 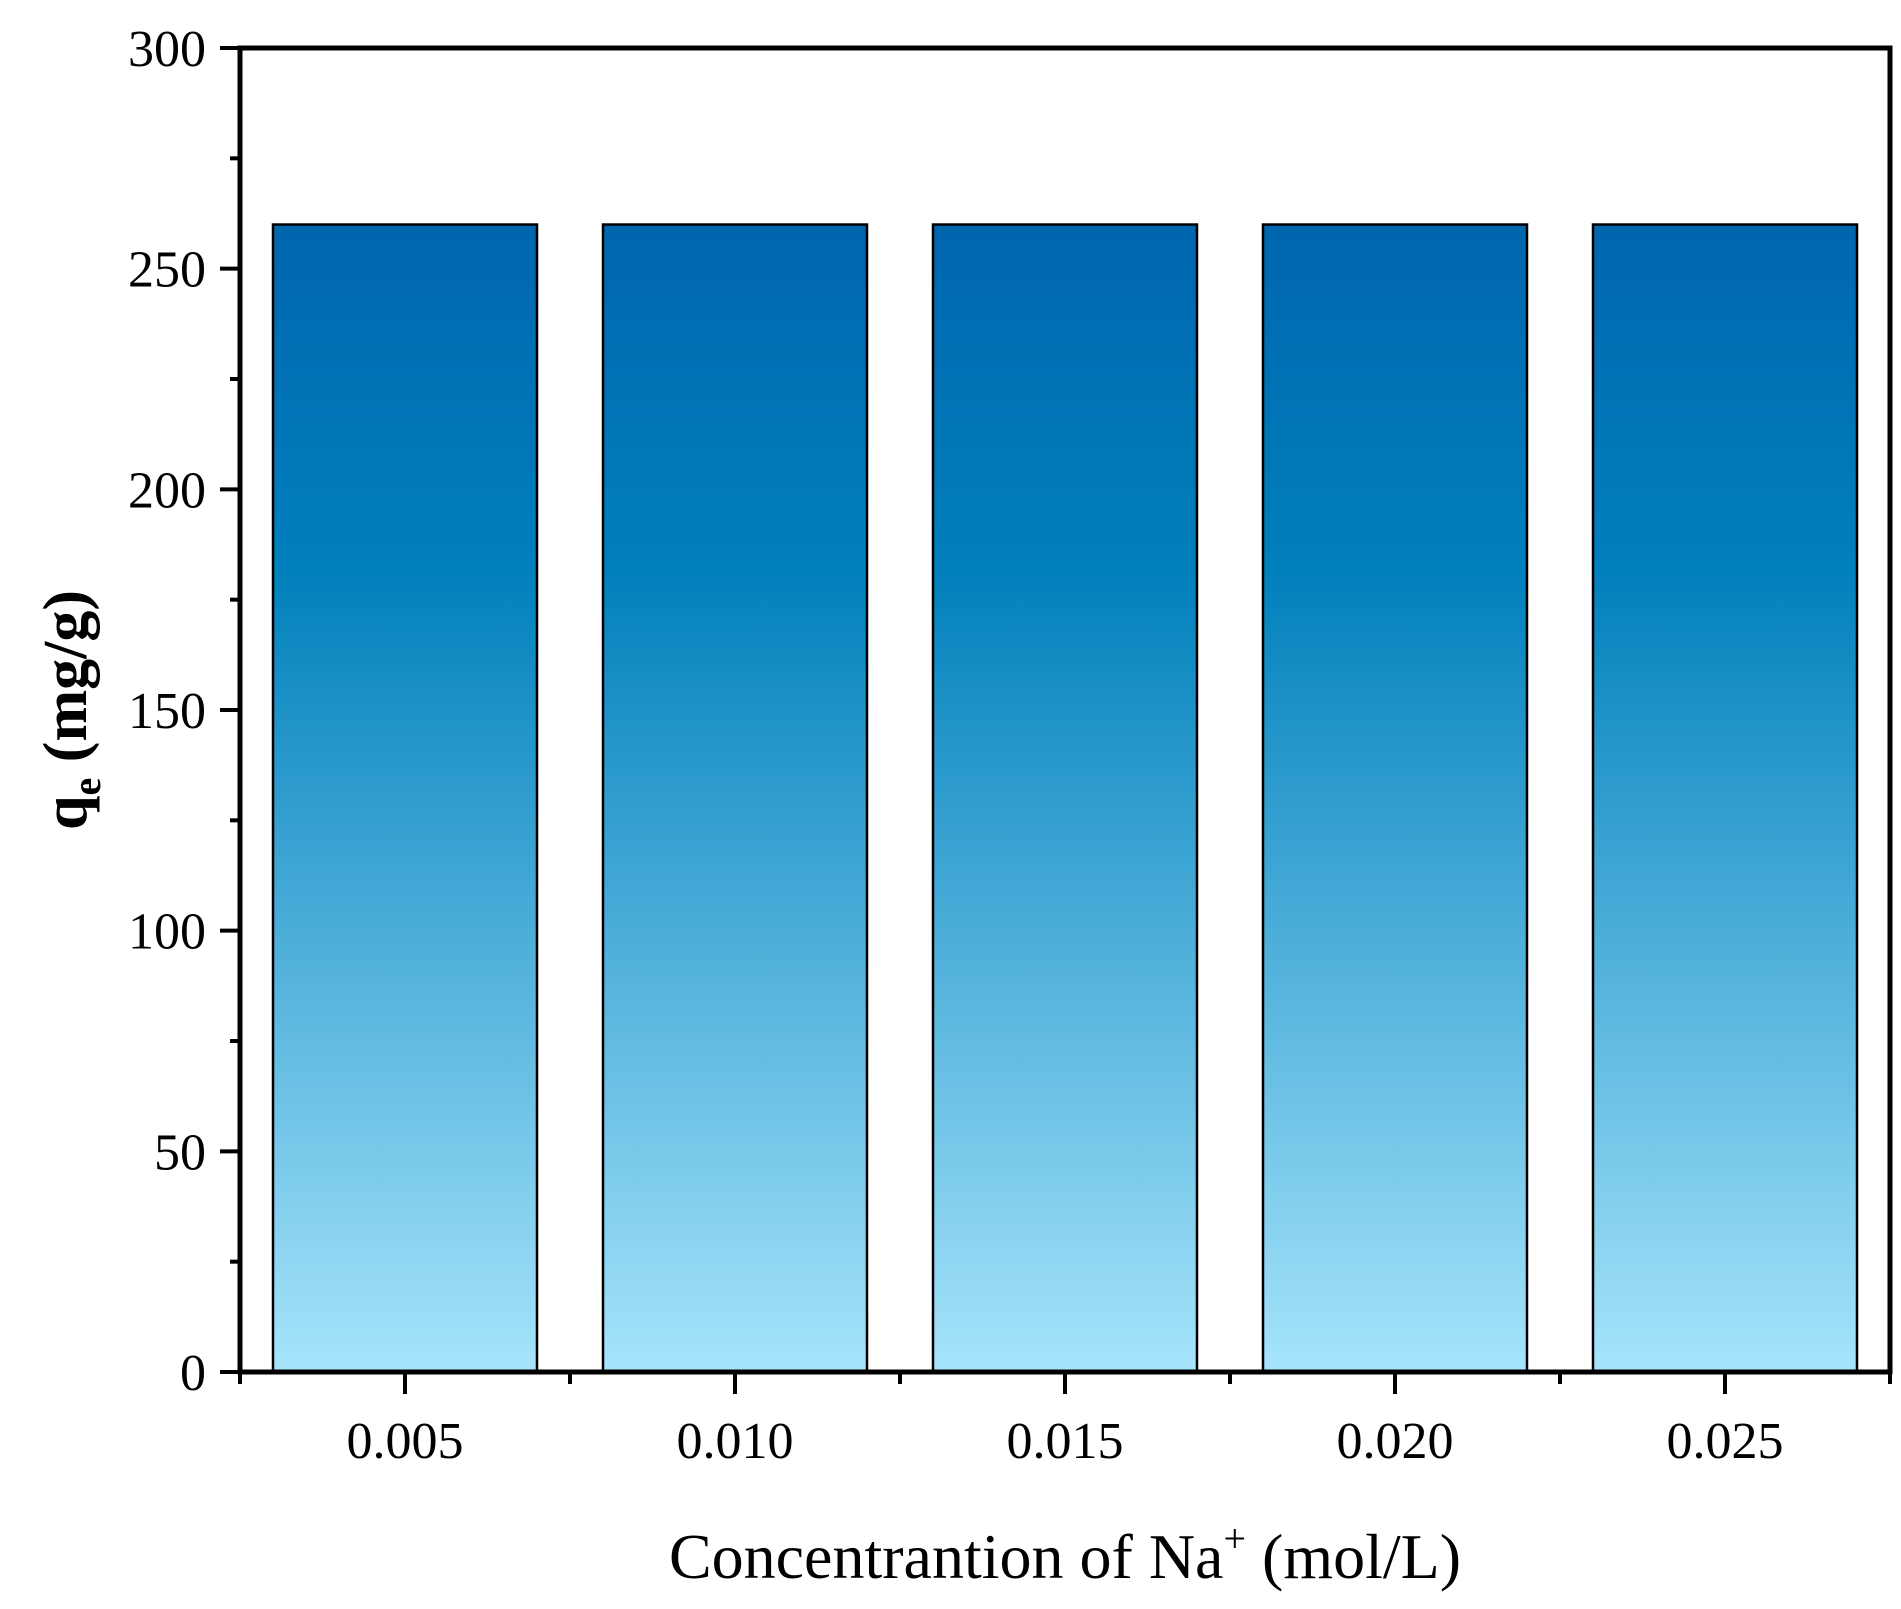 What do you see at coordinates (1725, 1441) in the screenshot?
I see `x-tick-label: 0.025` at bounding box center [1725, 1441].